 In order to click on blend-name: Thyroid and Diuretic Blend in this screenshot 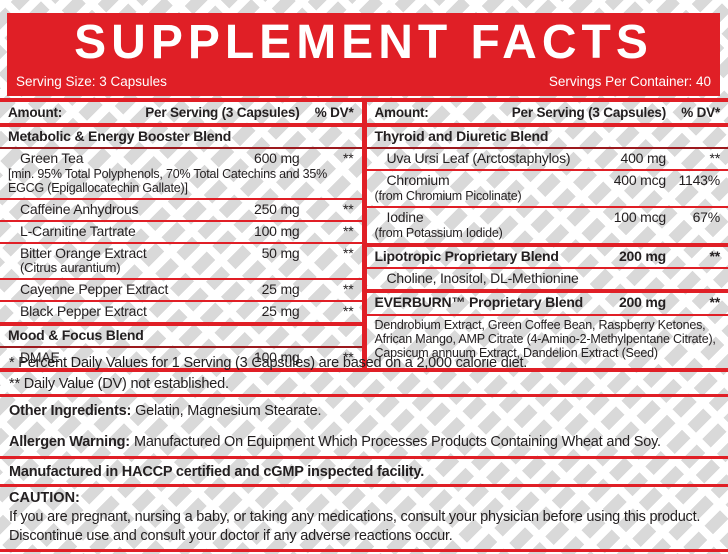, I will do `click(461, 136)`.